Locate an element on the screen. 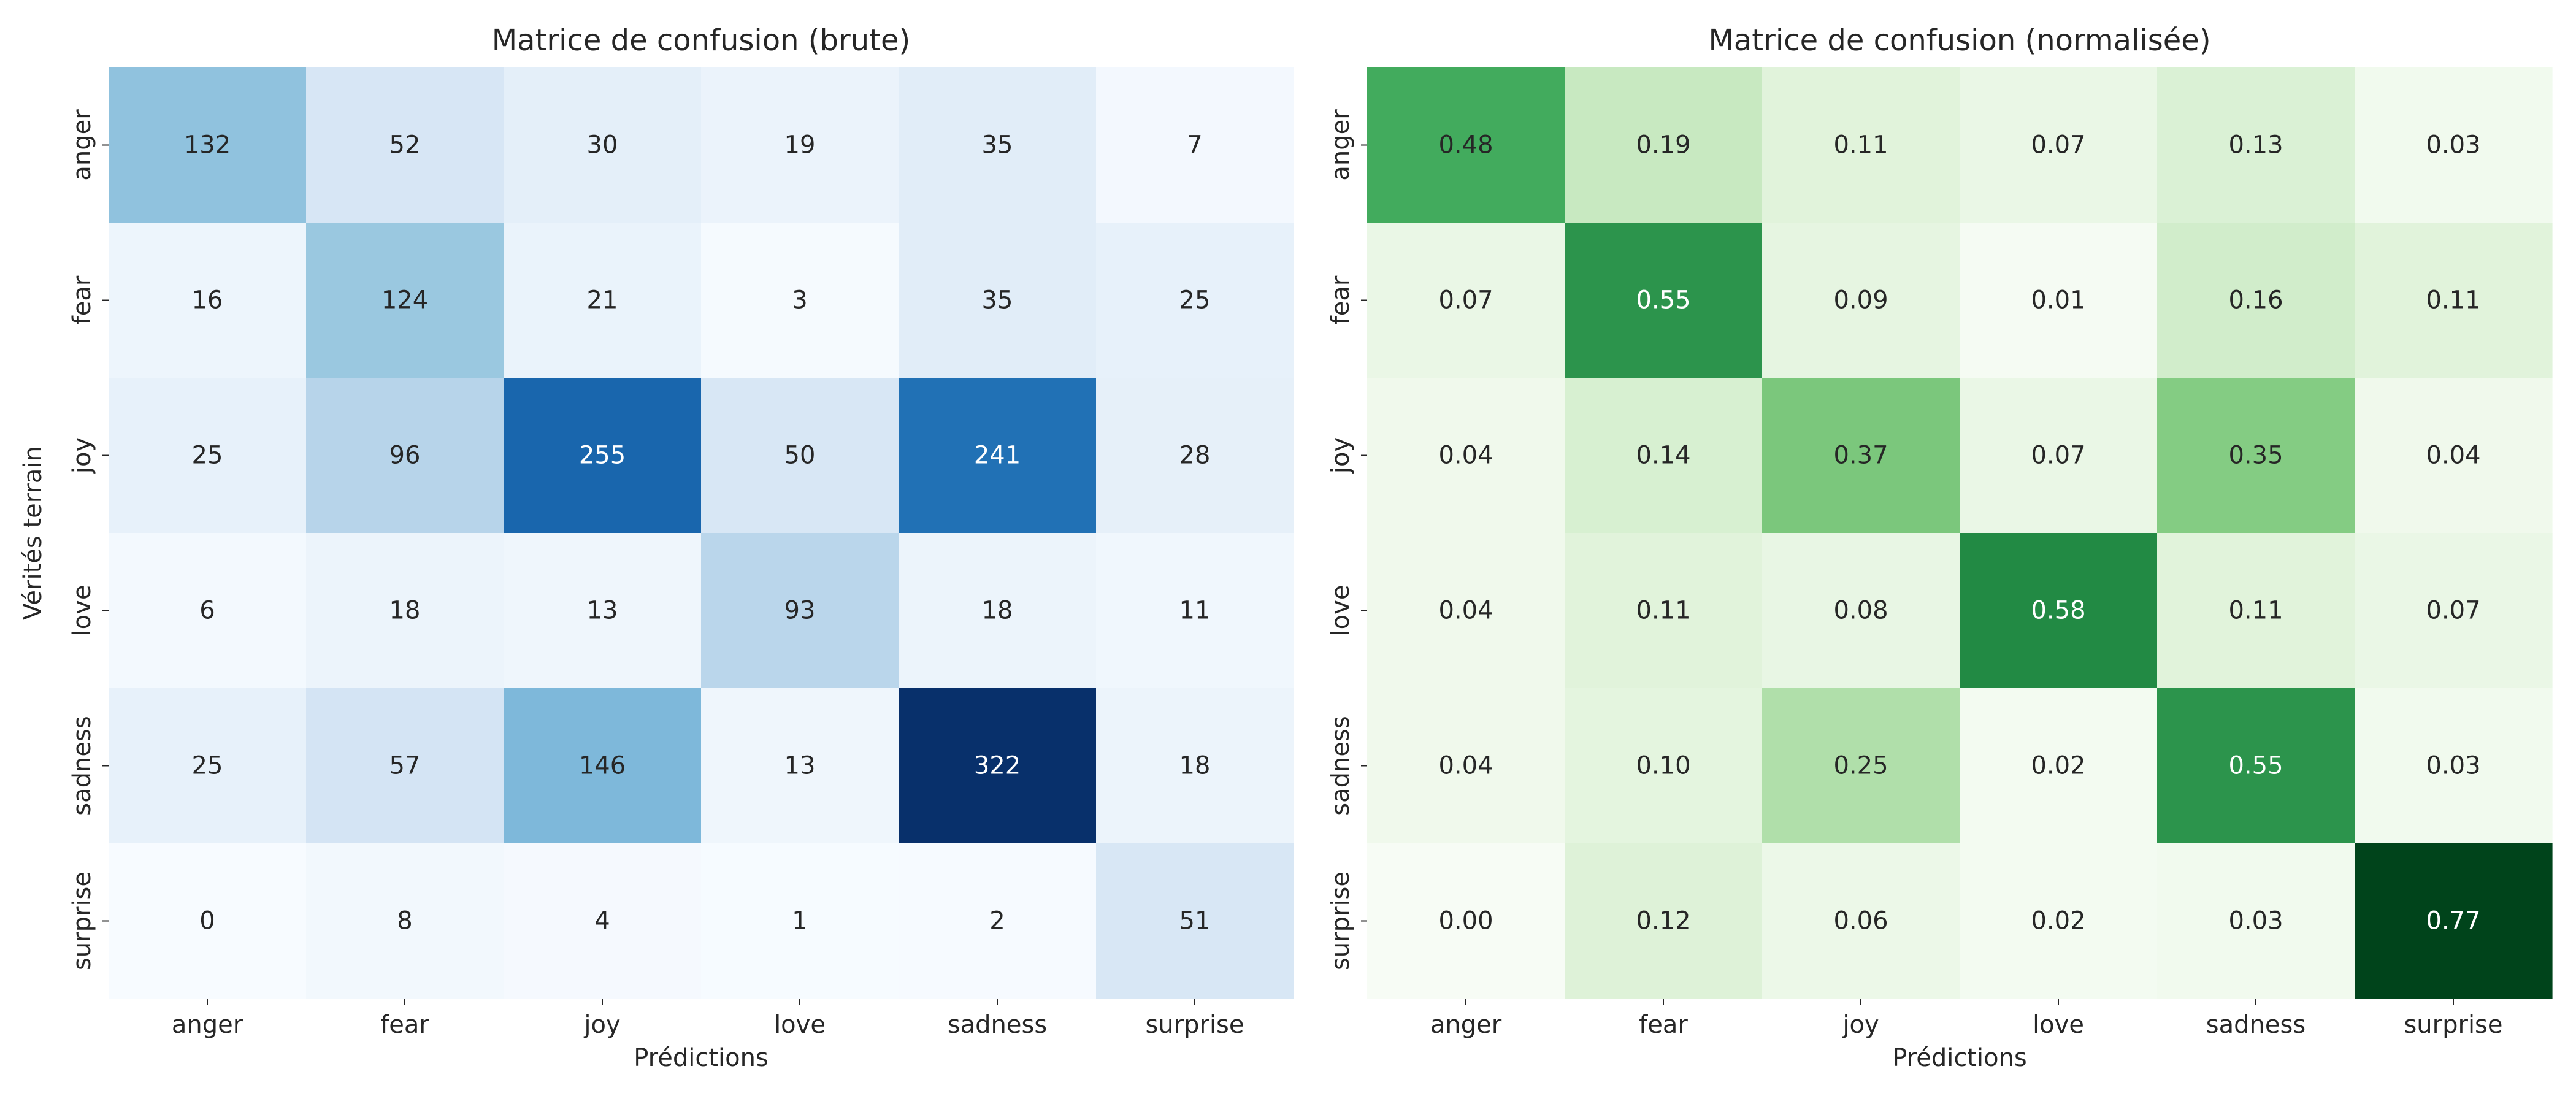  x-axis-label: Prédictions is located at coordinates (1959, 1058).